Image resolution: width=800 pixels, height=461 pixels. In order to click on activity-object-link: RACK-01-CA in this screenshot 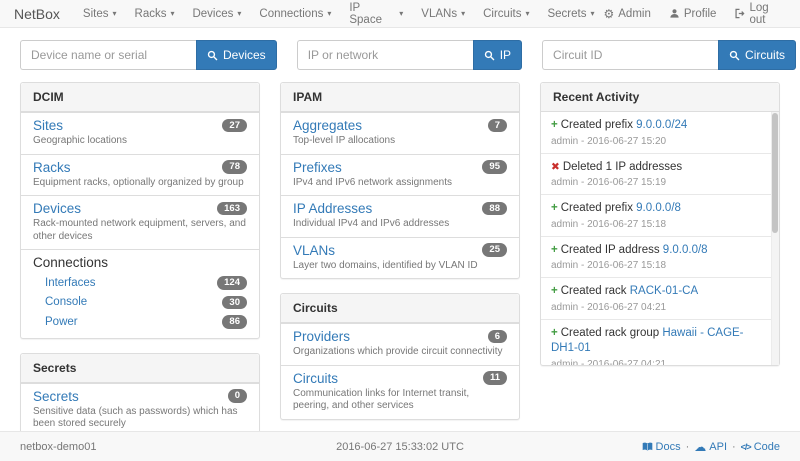, I will do `click(664, 291)`.